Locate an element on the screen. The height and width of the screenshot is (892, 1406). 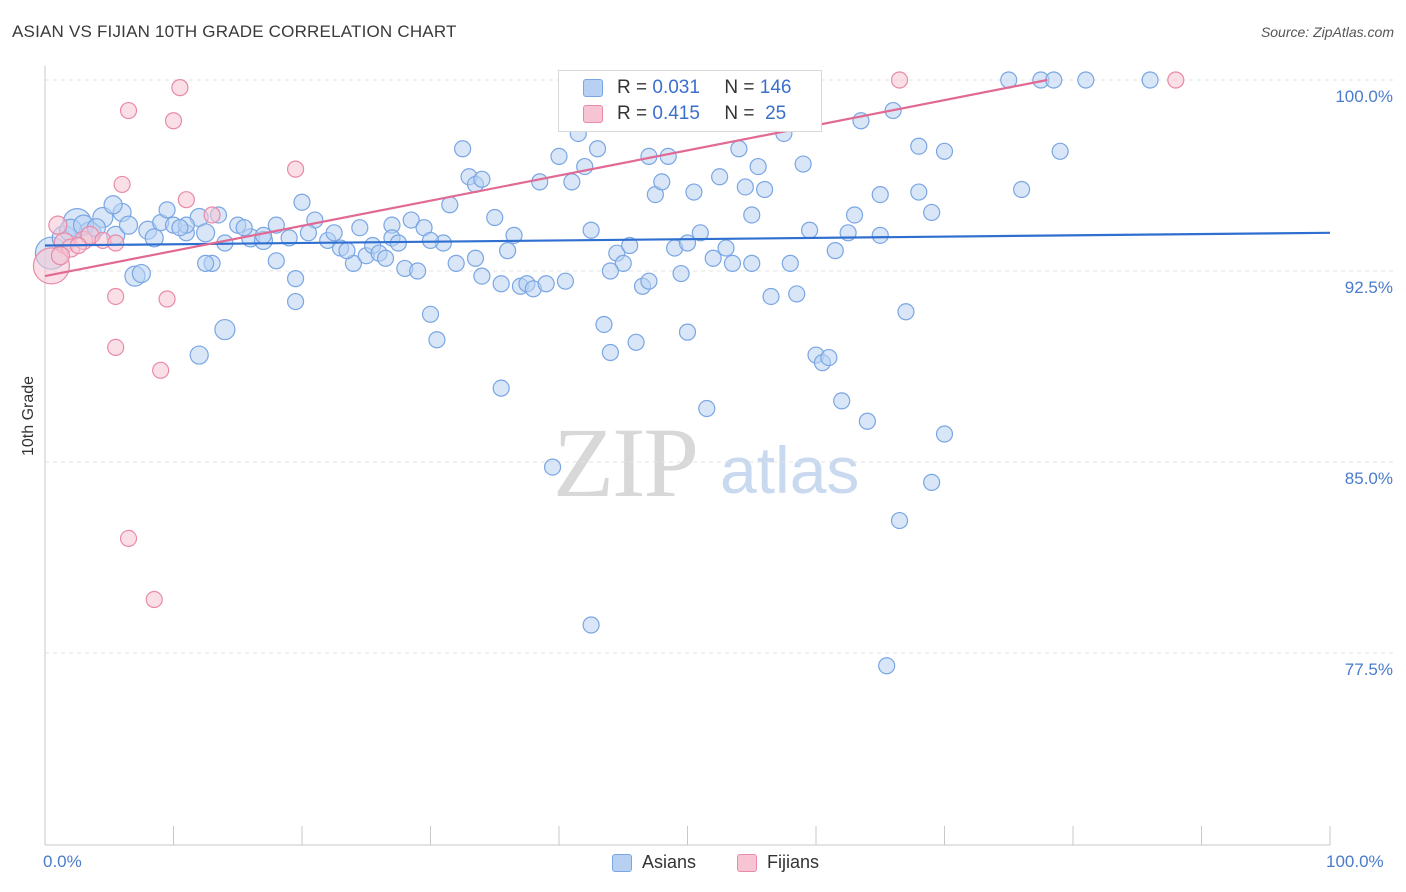
fijians-legend-label: Fijians is located at coordinates (793, 862).